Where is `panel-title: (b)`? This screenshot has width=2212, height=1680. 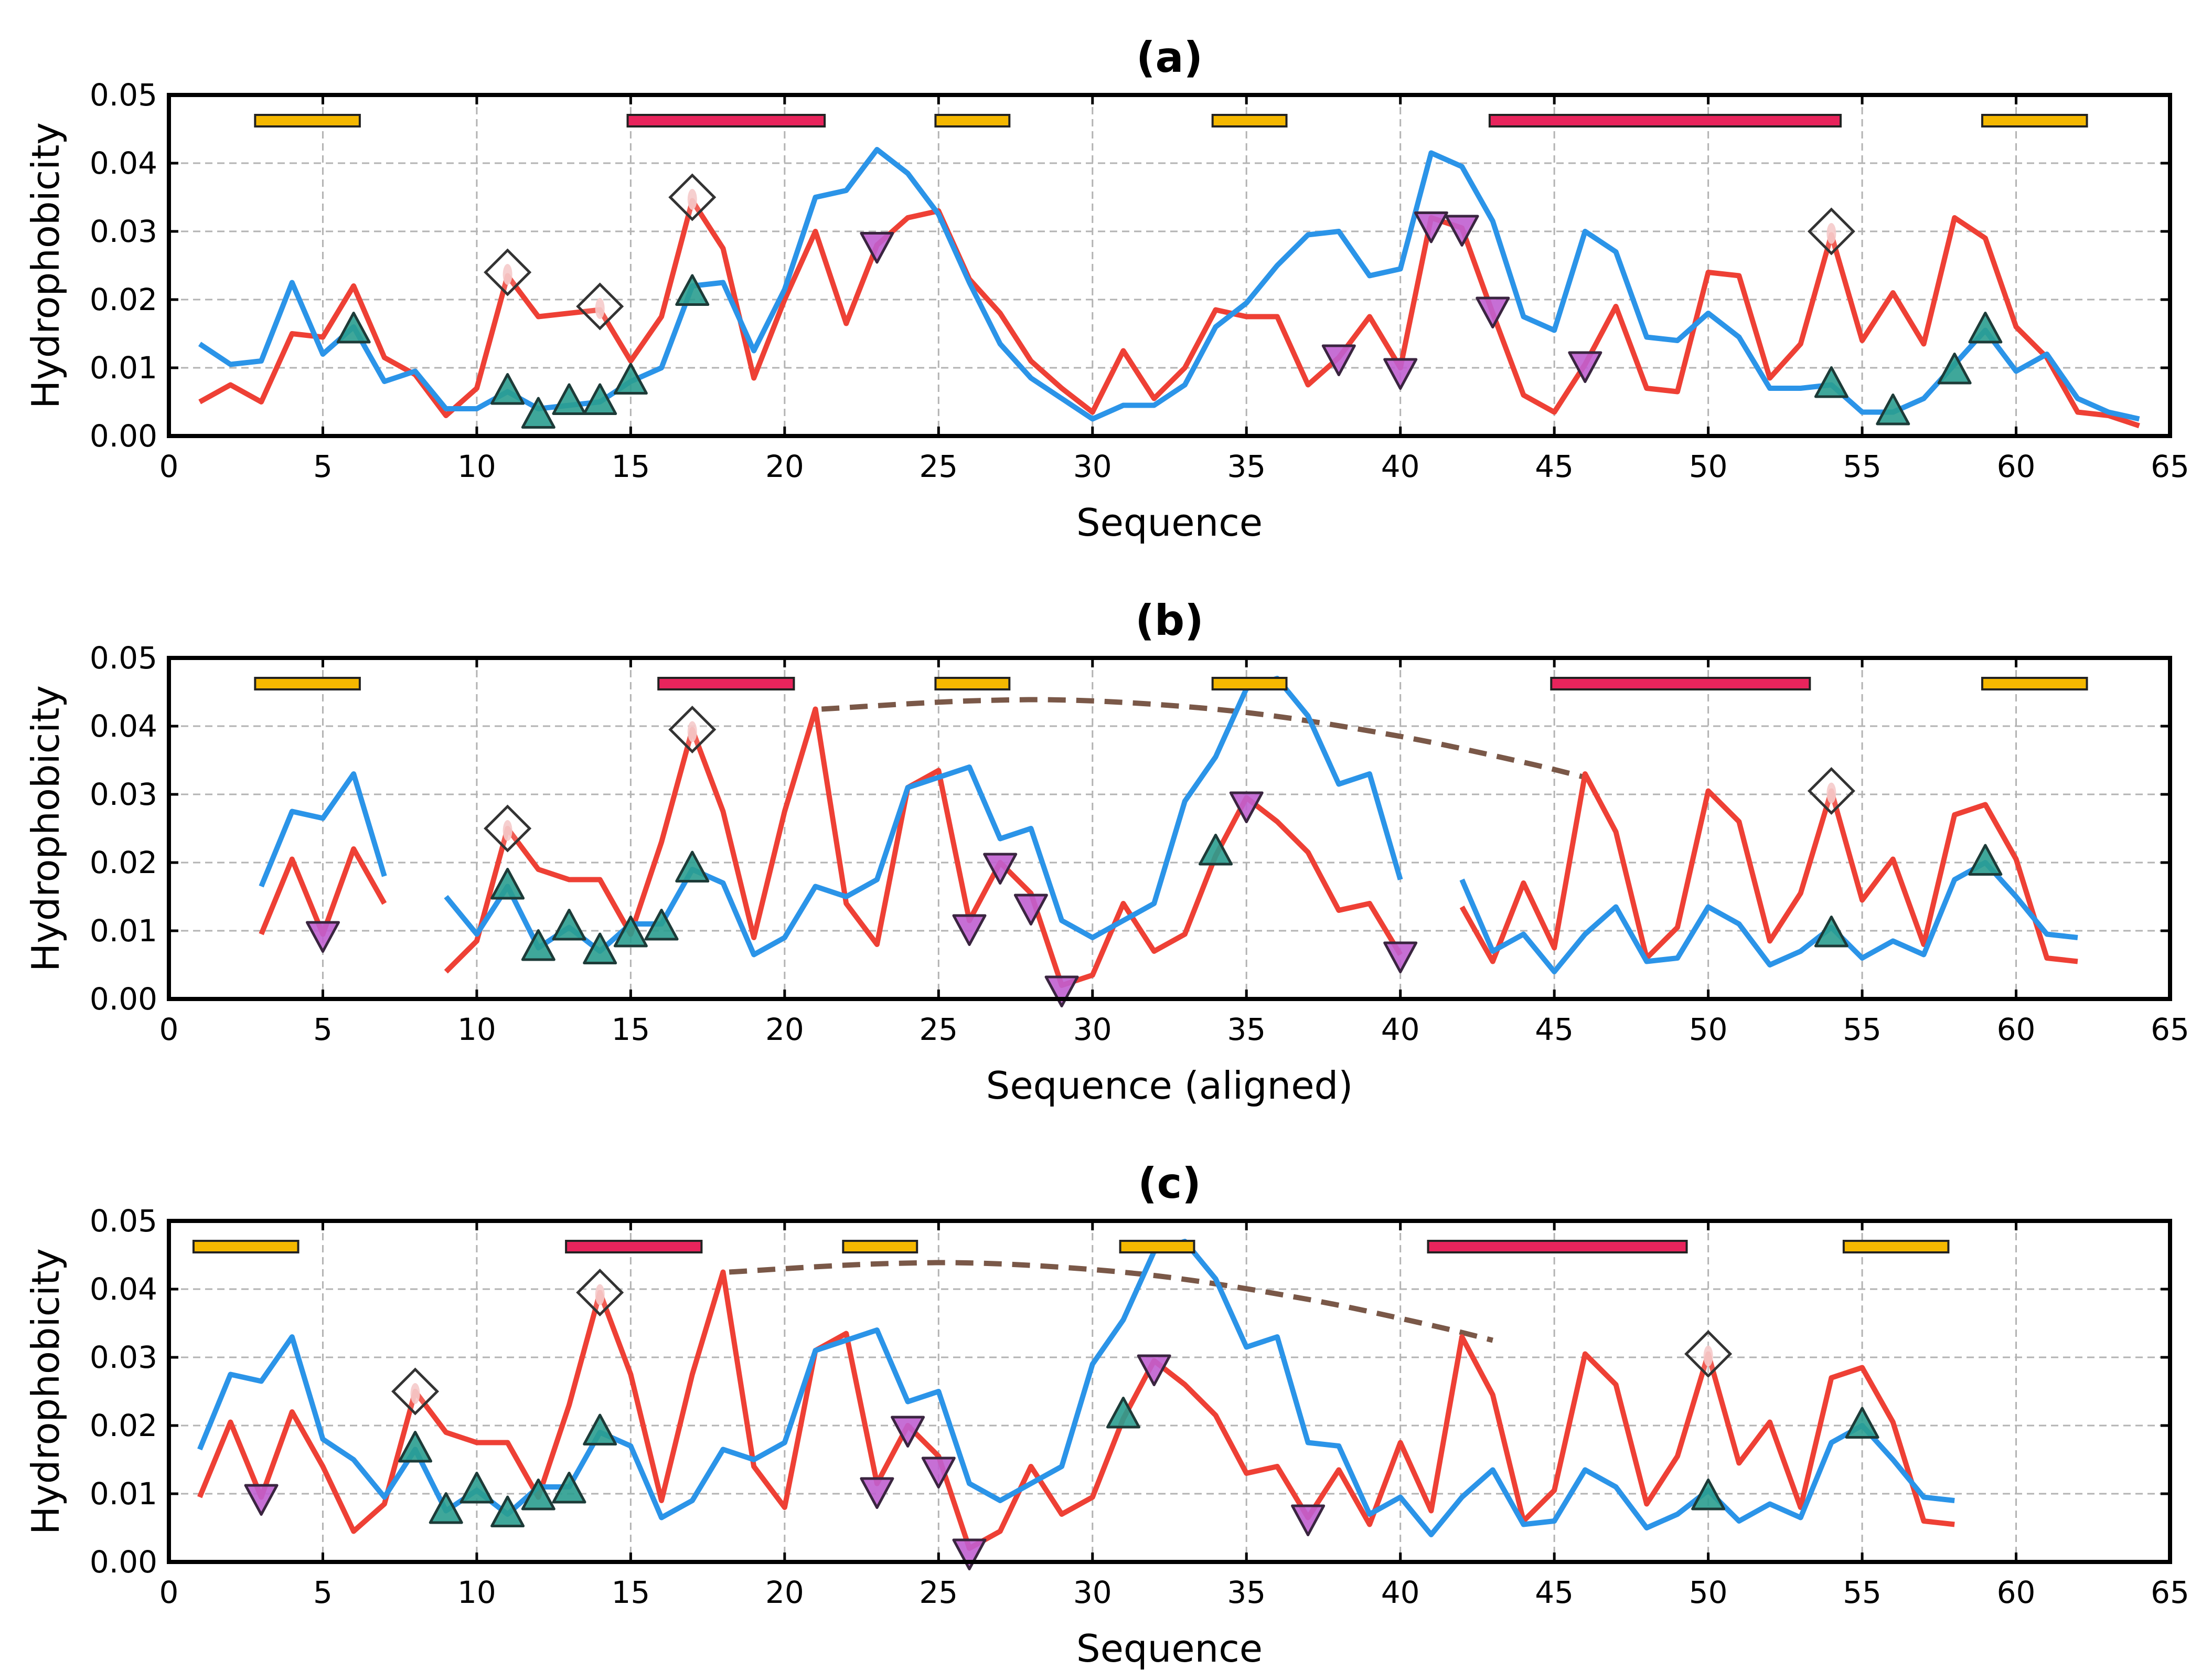
panel-title: (b) is located at coordinates (1169, 620).